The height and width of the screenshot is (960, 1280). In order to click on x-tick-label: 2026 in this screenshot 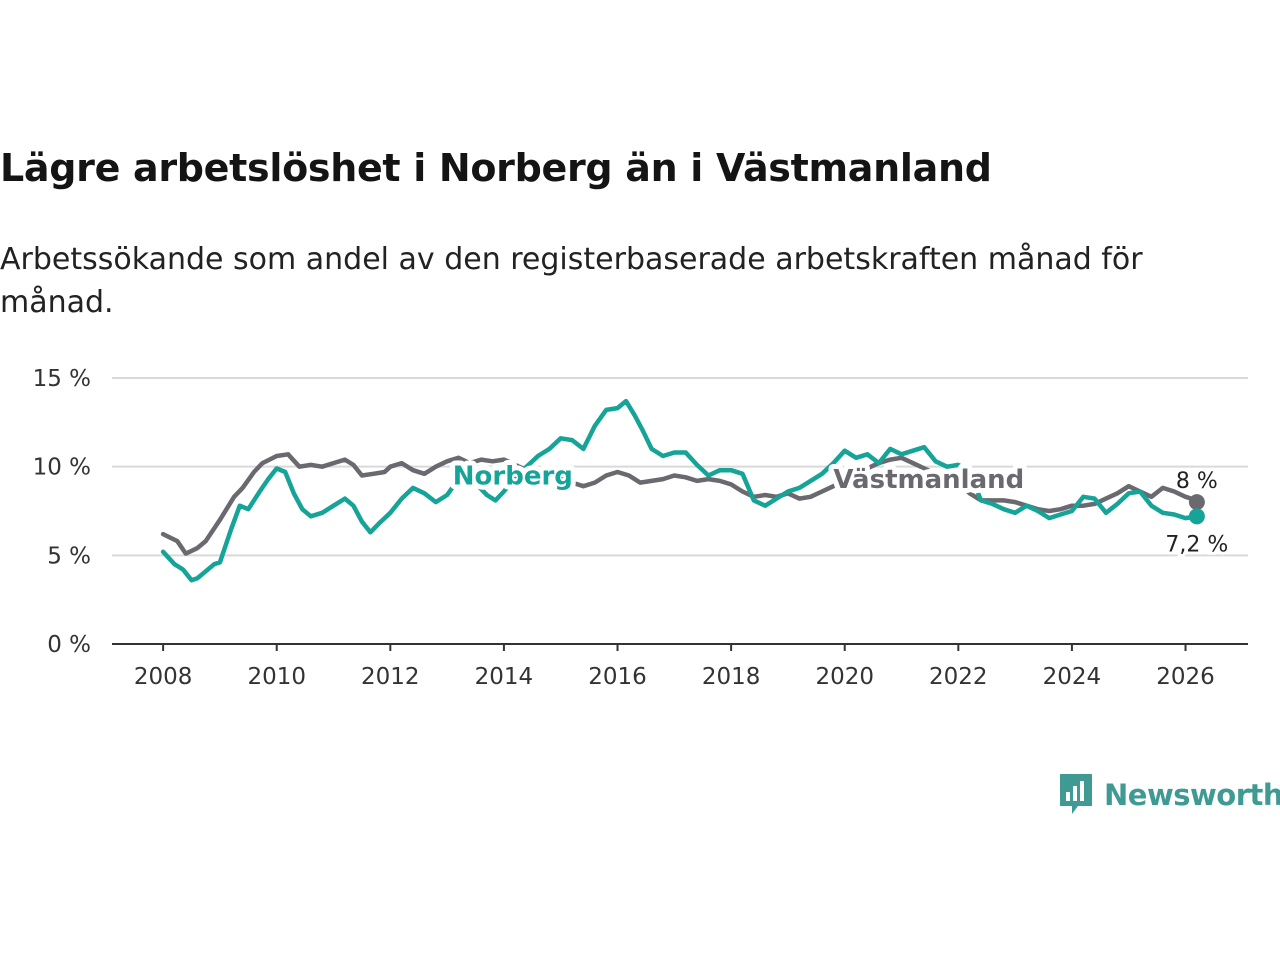, I will do `click(1185, 677)`.